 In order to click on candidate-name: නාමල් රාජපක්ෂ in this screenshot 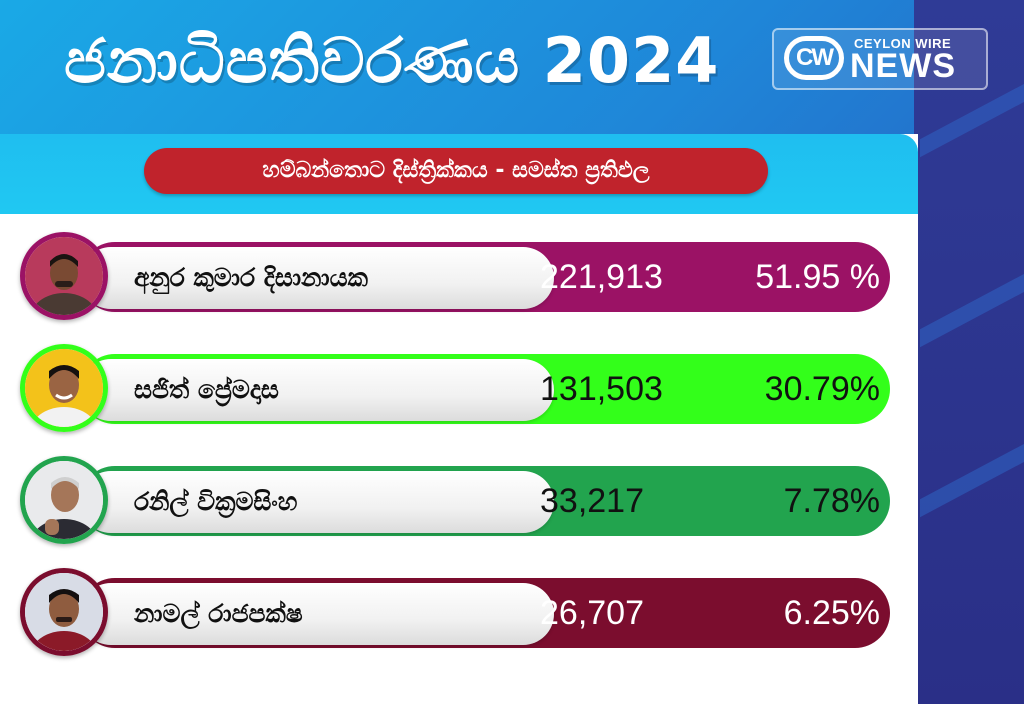, I will do `click(218, 613)`.